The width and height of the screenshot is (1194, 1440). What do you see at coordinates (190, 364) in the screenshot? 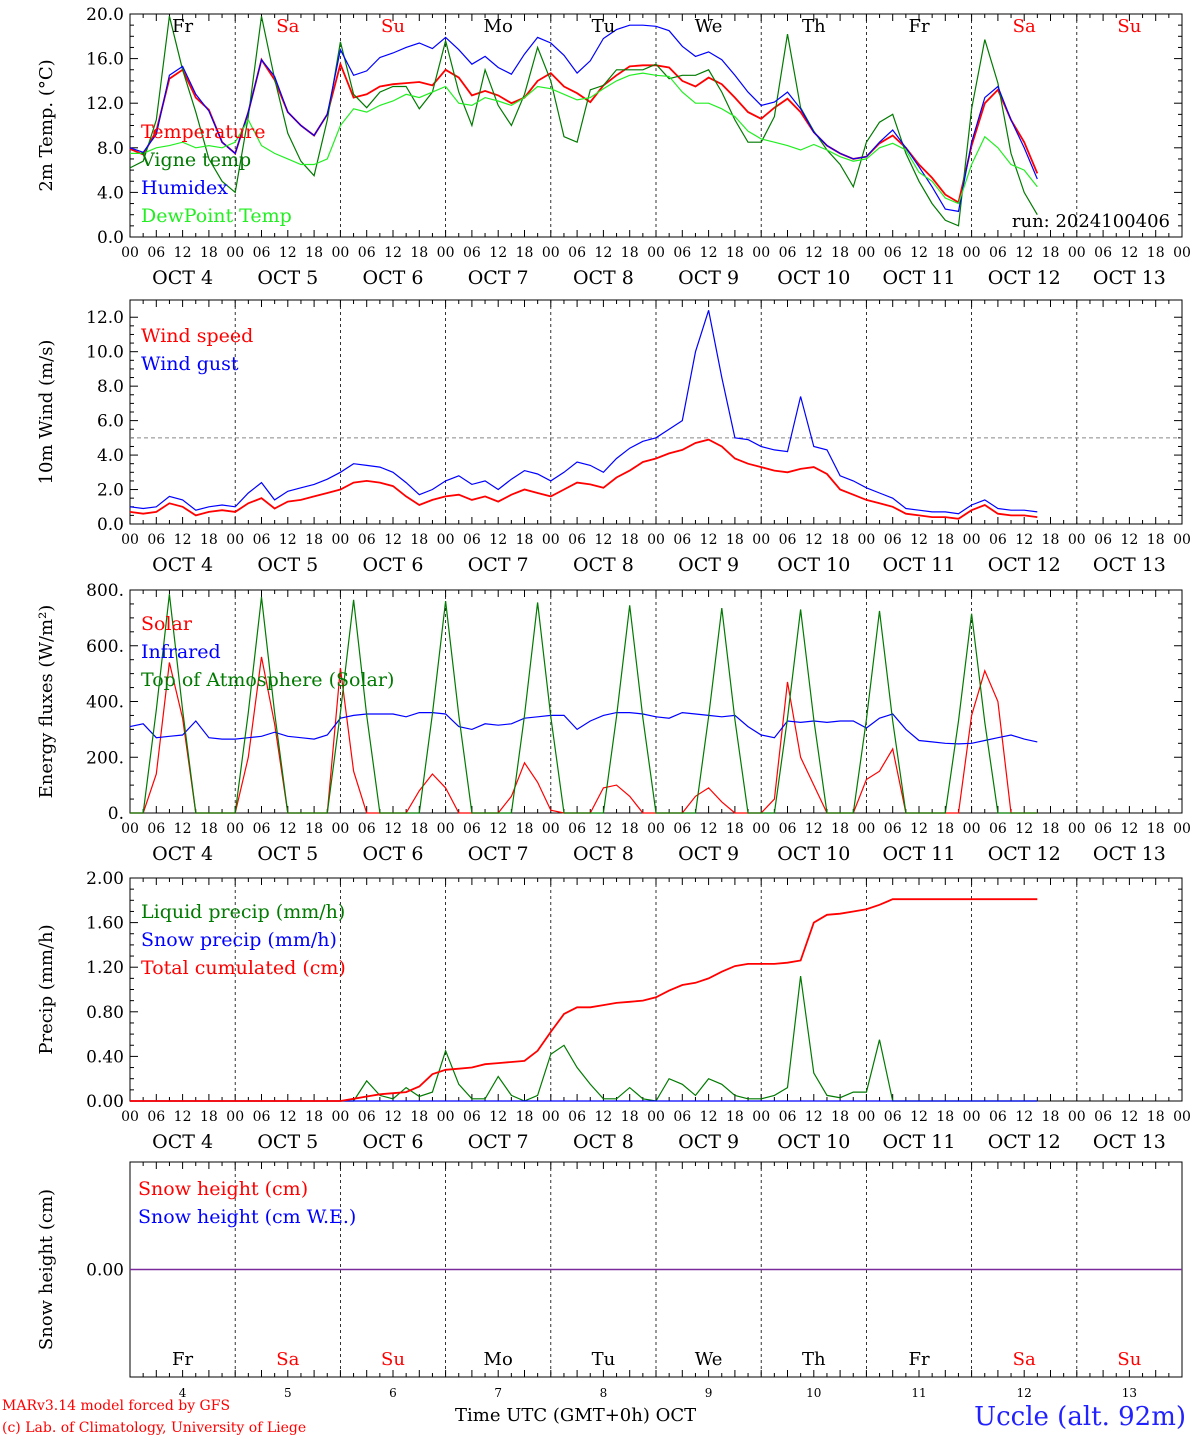
I see `legend-entry: Wind gust` at bounding box center [190, 364].